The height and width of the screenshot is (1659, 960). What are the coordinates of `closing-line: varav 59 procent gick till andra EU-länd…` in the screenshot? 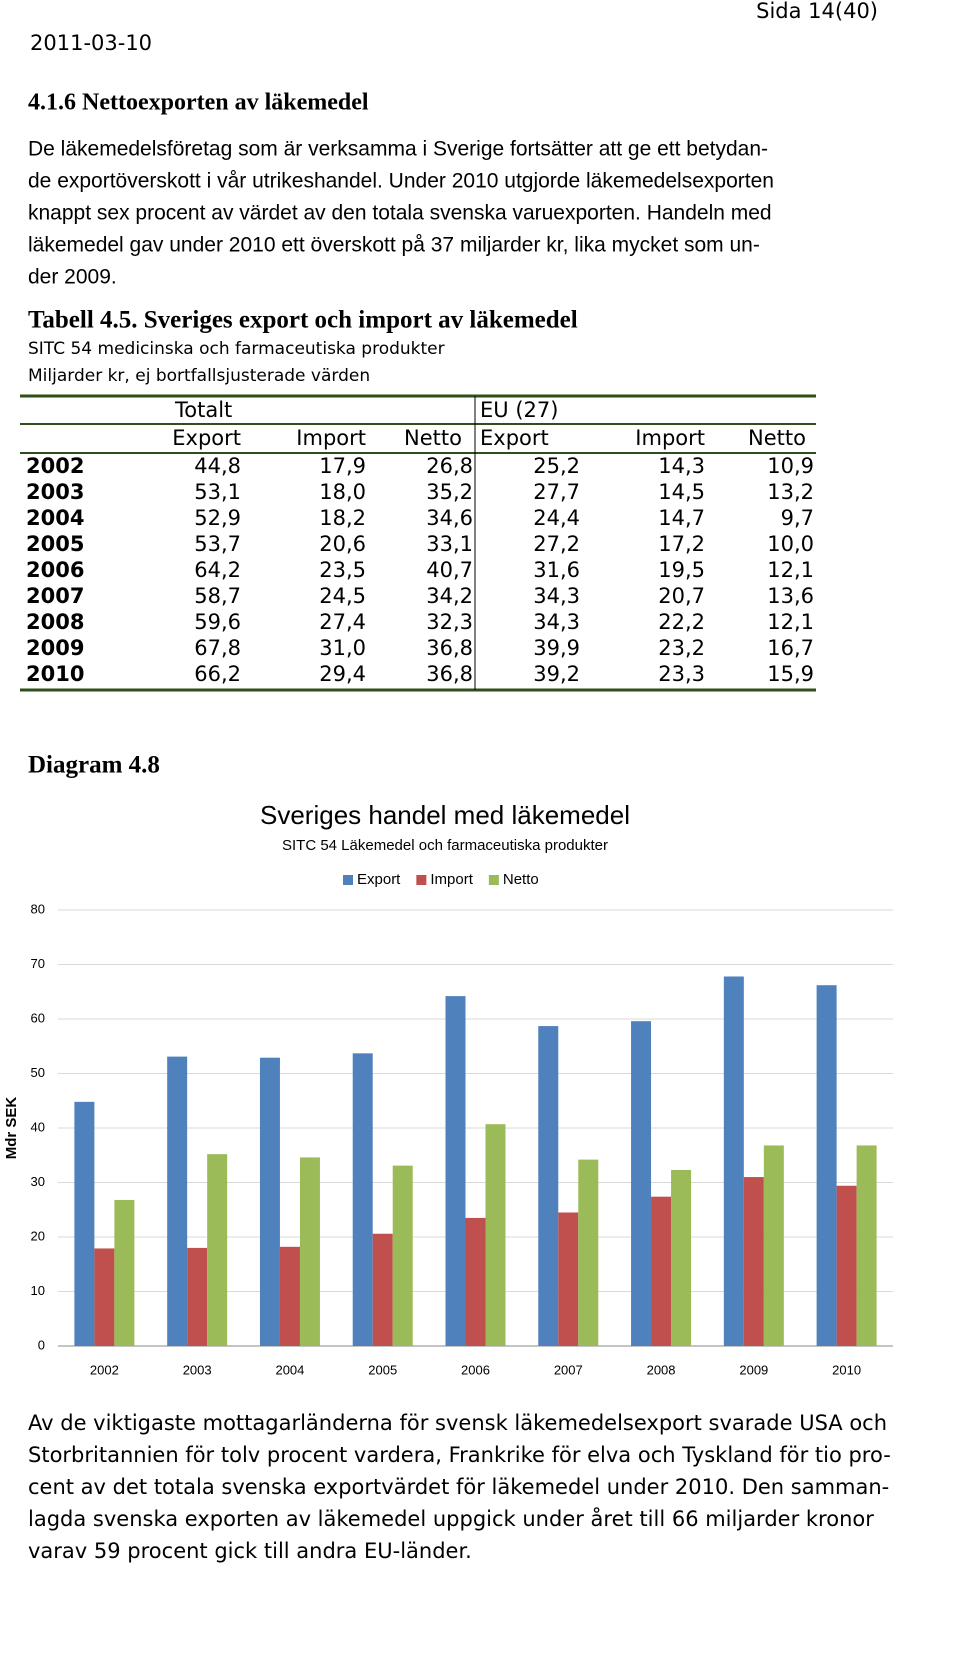 It's located at (250, 1551).